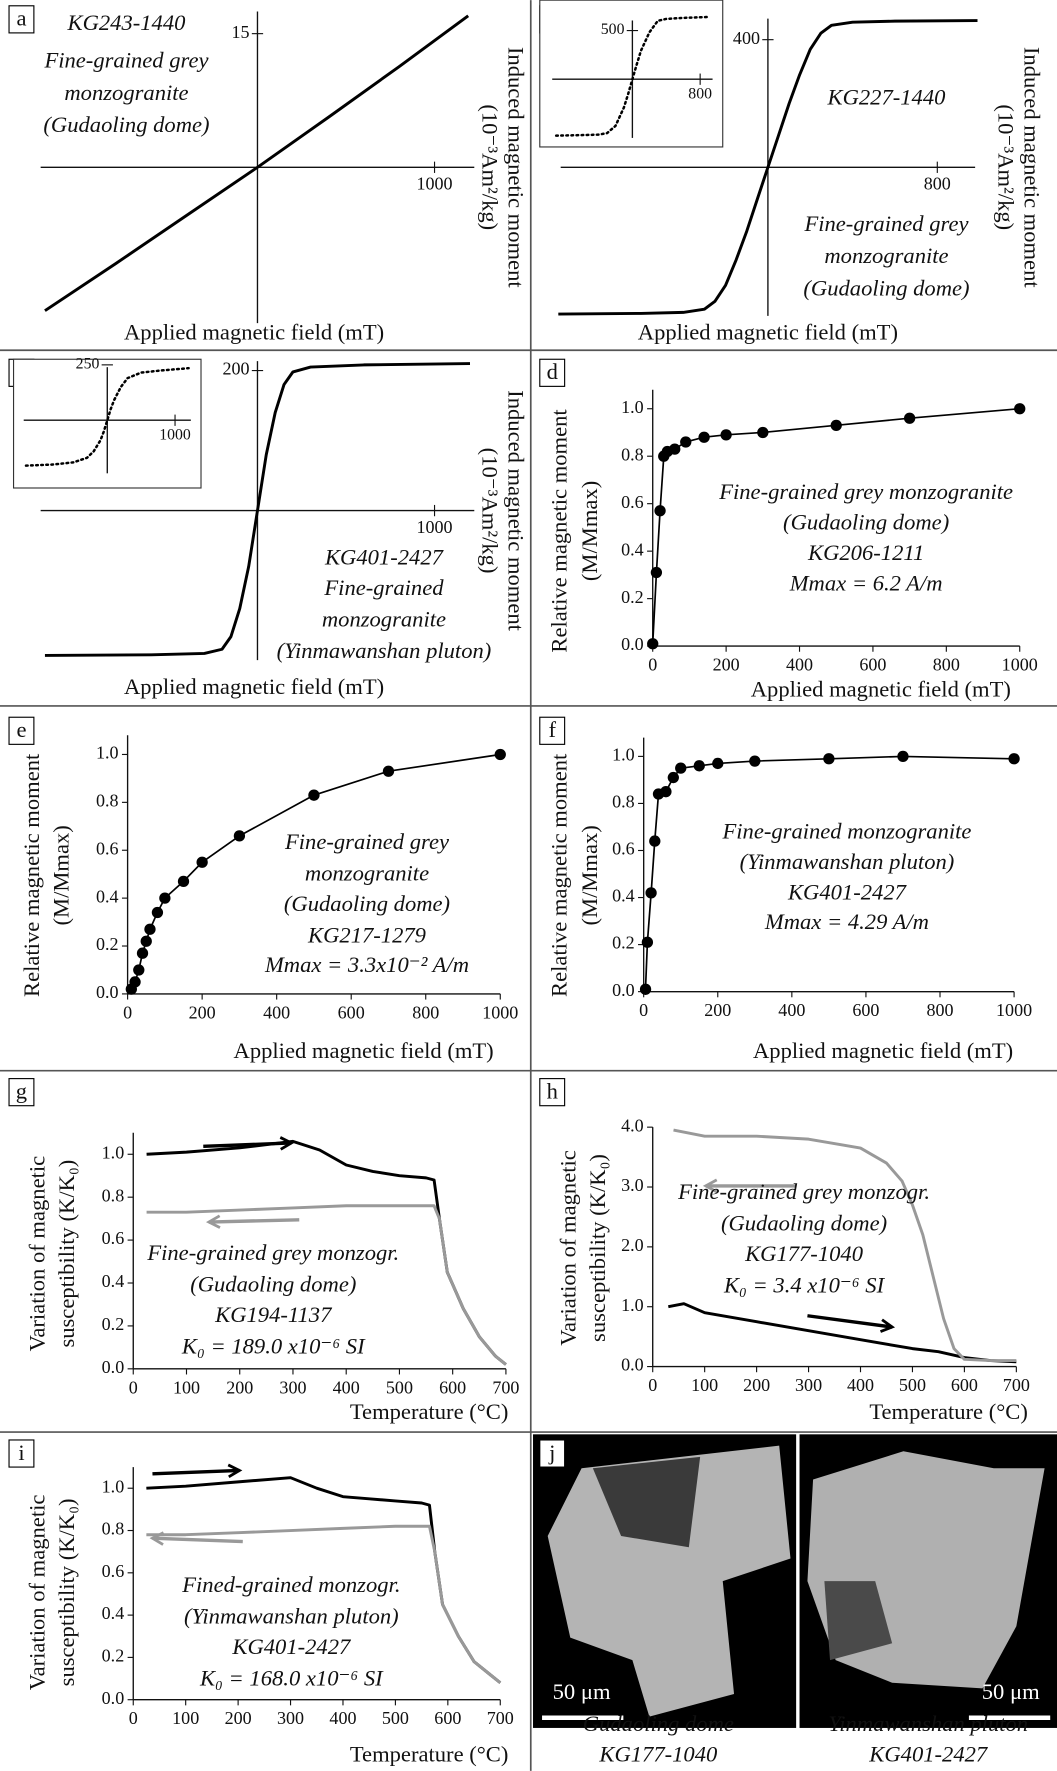  I want to click on annotation: Mmax = 3.3x10⁻² A/m, so click(366, 964).